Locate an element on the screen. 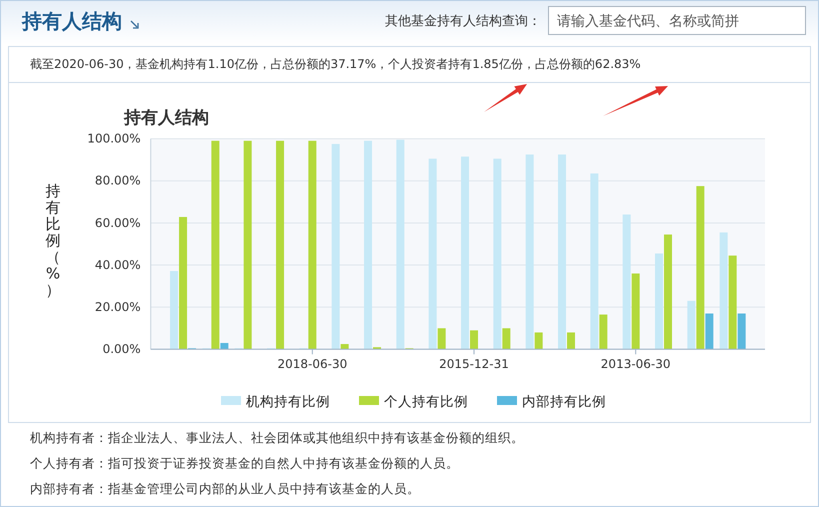 The height and width of the screenshot is (507, 819). y-tick-label: 60.00% is located at coordinates (117, 223).